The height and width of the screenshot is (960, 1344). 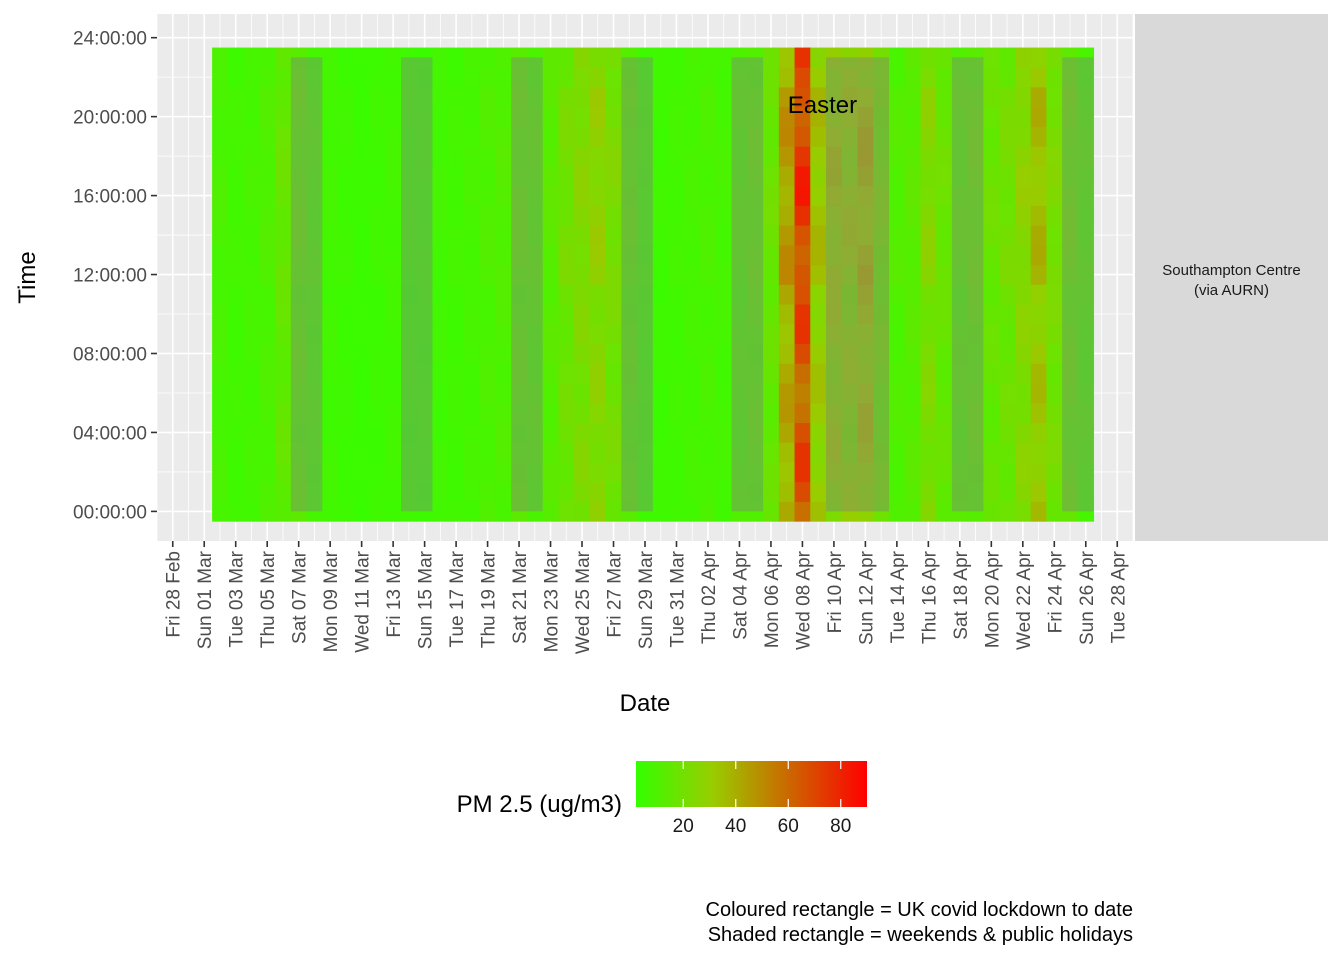 I want to click on legend-tick-label: 20, so click(x=683, y=826).